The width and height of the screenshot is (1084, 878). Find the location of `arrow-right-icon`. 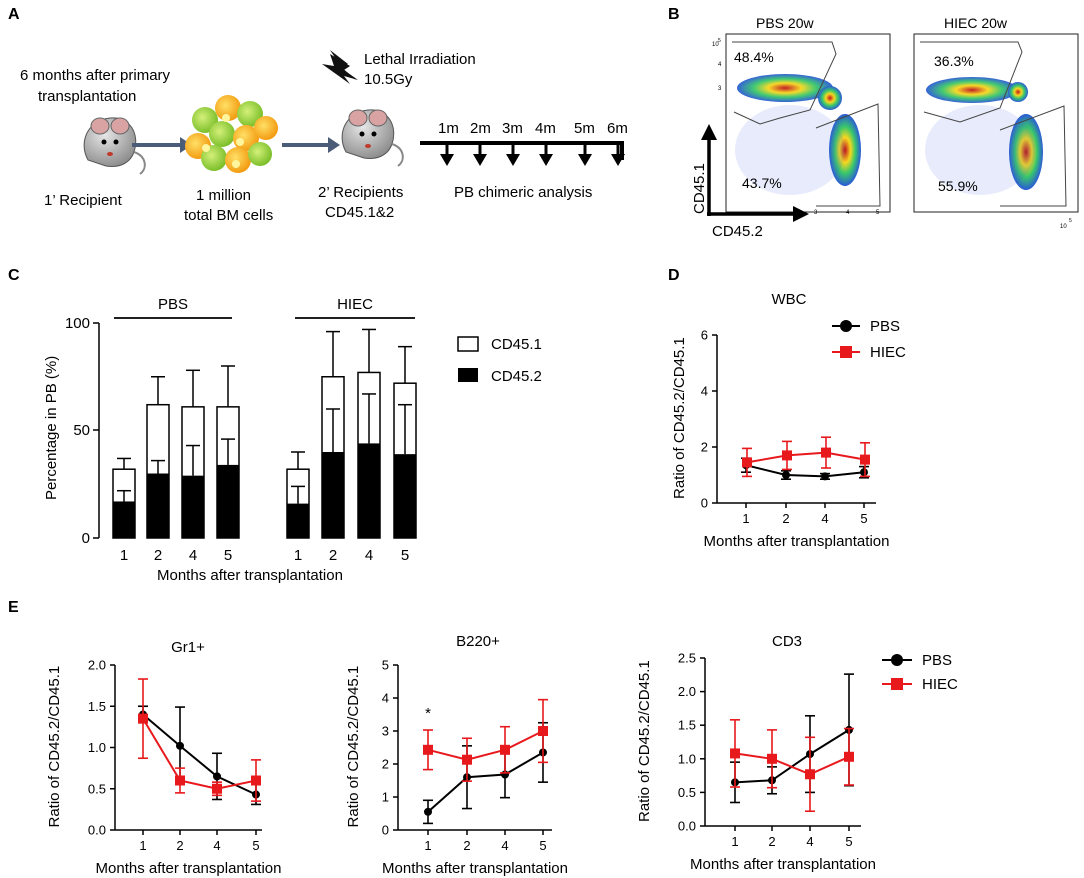

arrow-right-icon is located at coordinates (162, 145).